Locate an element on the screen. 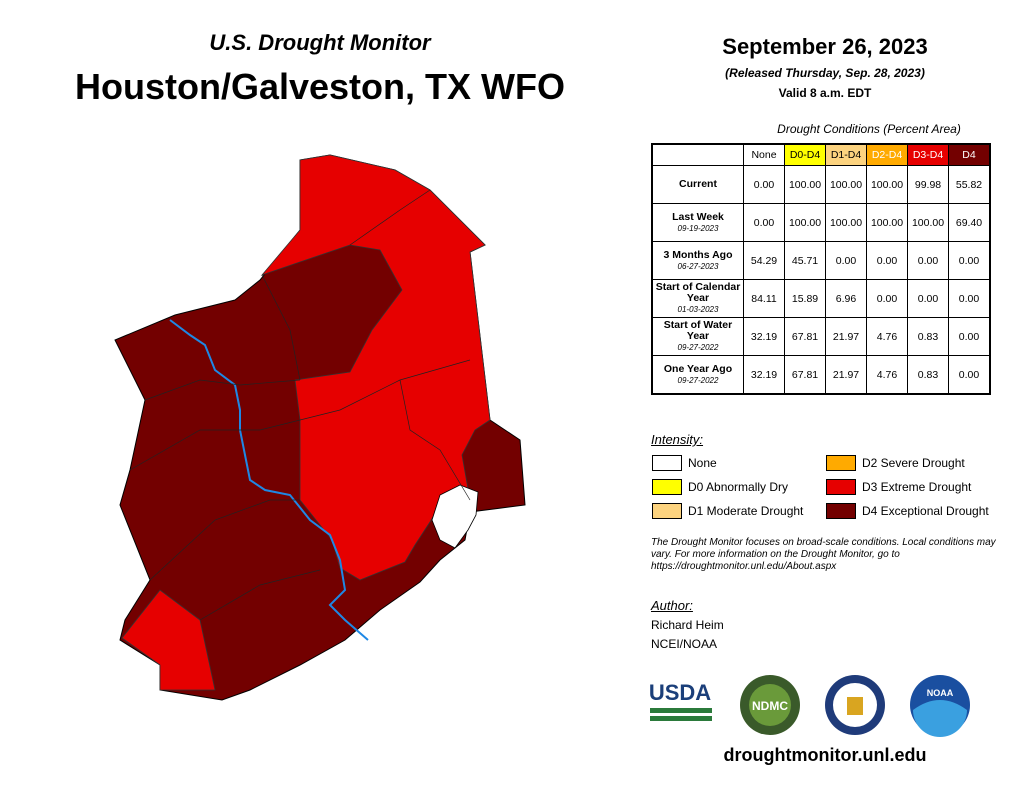  column-header: None is located at coordinates (764, 154).